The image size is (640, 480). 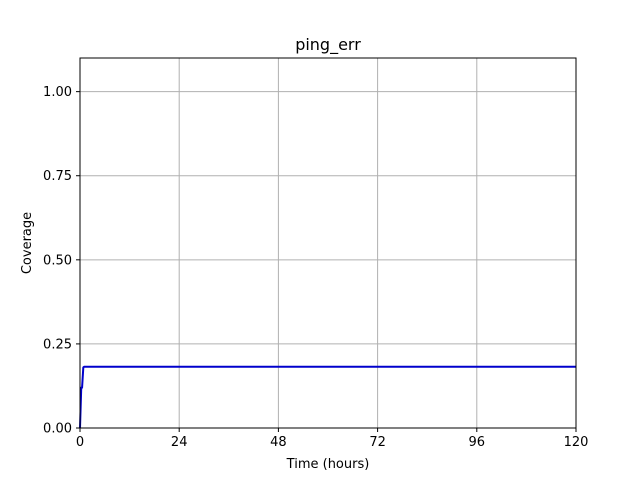 What do you see at coordinates (328, 45) in the screenshot?
I see `chart-title: ping_err` at bounding box center [328, 45].